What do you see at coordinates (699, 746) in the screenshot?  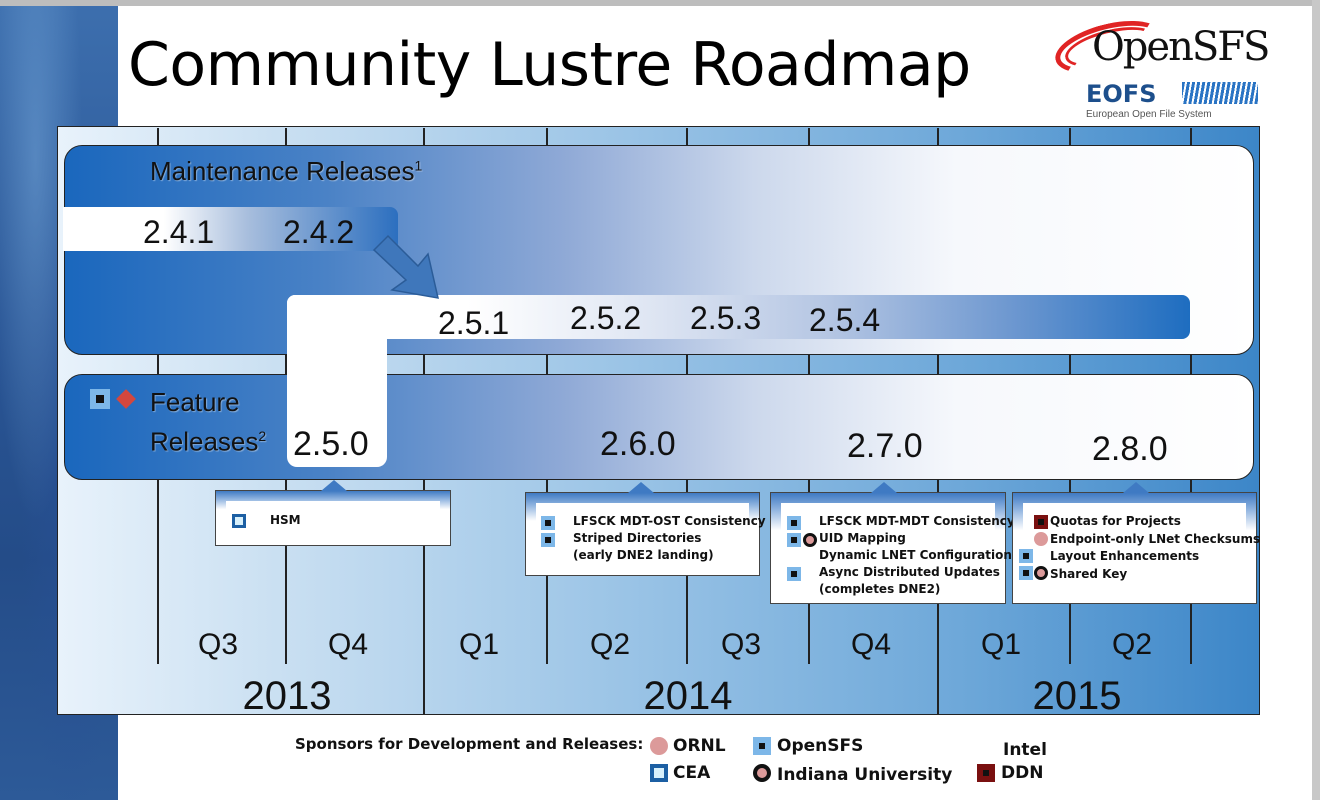 I see `sponsor-ornl: ORNL` at bounding box center [699, 746].